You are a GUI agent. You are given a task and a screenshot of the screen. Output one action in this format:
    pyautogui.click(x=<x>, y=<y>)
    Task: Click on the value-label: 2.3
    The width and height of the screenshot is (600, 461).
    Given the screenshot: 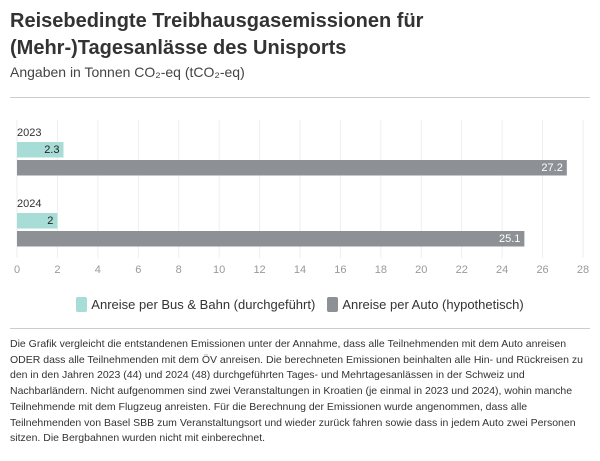 What is the action you would take?
    pyautogui.click(x=51, y=150)
    